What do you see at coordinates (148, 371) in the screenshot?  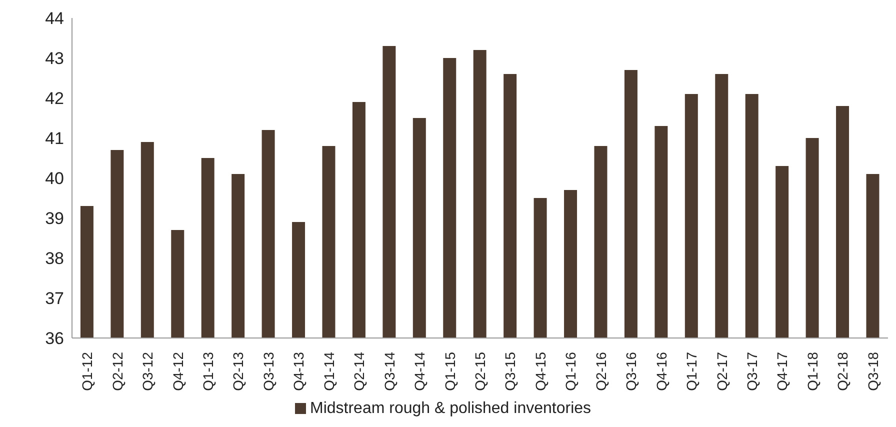 I see `x-tick-label: Q3-12` at bounding box center [148, 371].